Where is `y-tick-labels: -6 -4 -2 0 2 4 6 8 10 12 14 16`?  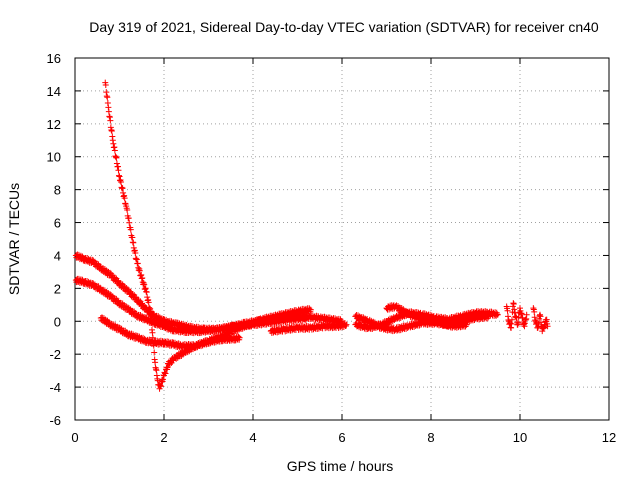
y-tick-labels: -6 -4 -2 0 2 4 6 8 10 12 14 16 is located at coordinates (54, 239).